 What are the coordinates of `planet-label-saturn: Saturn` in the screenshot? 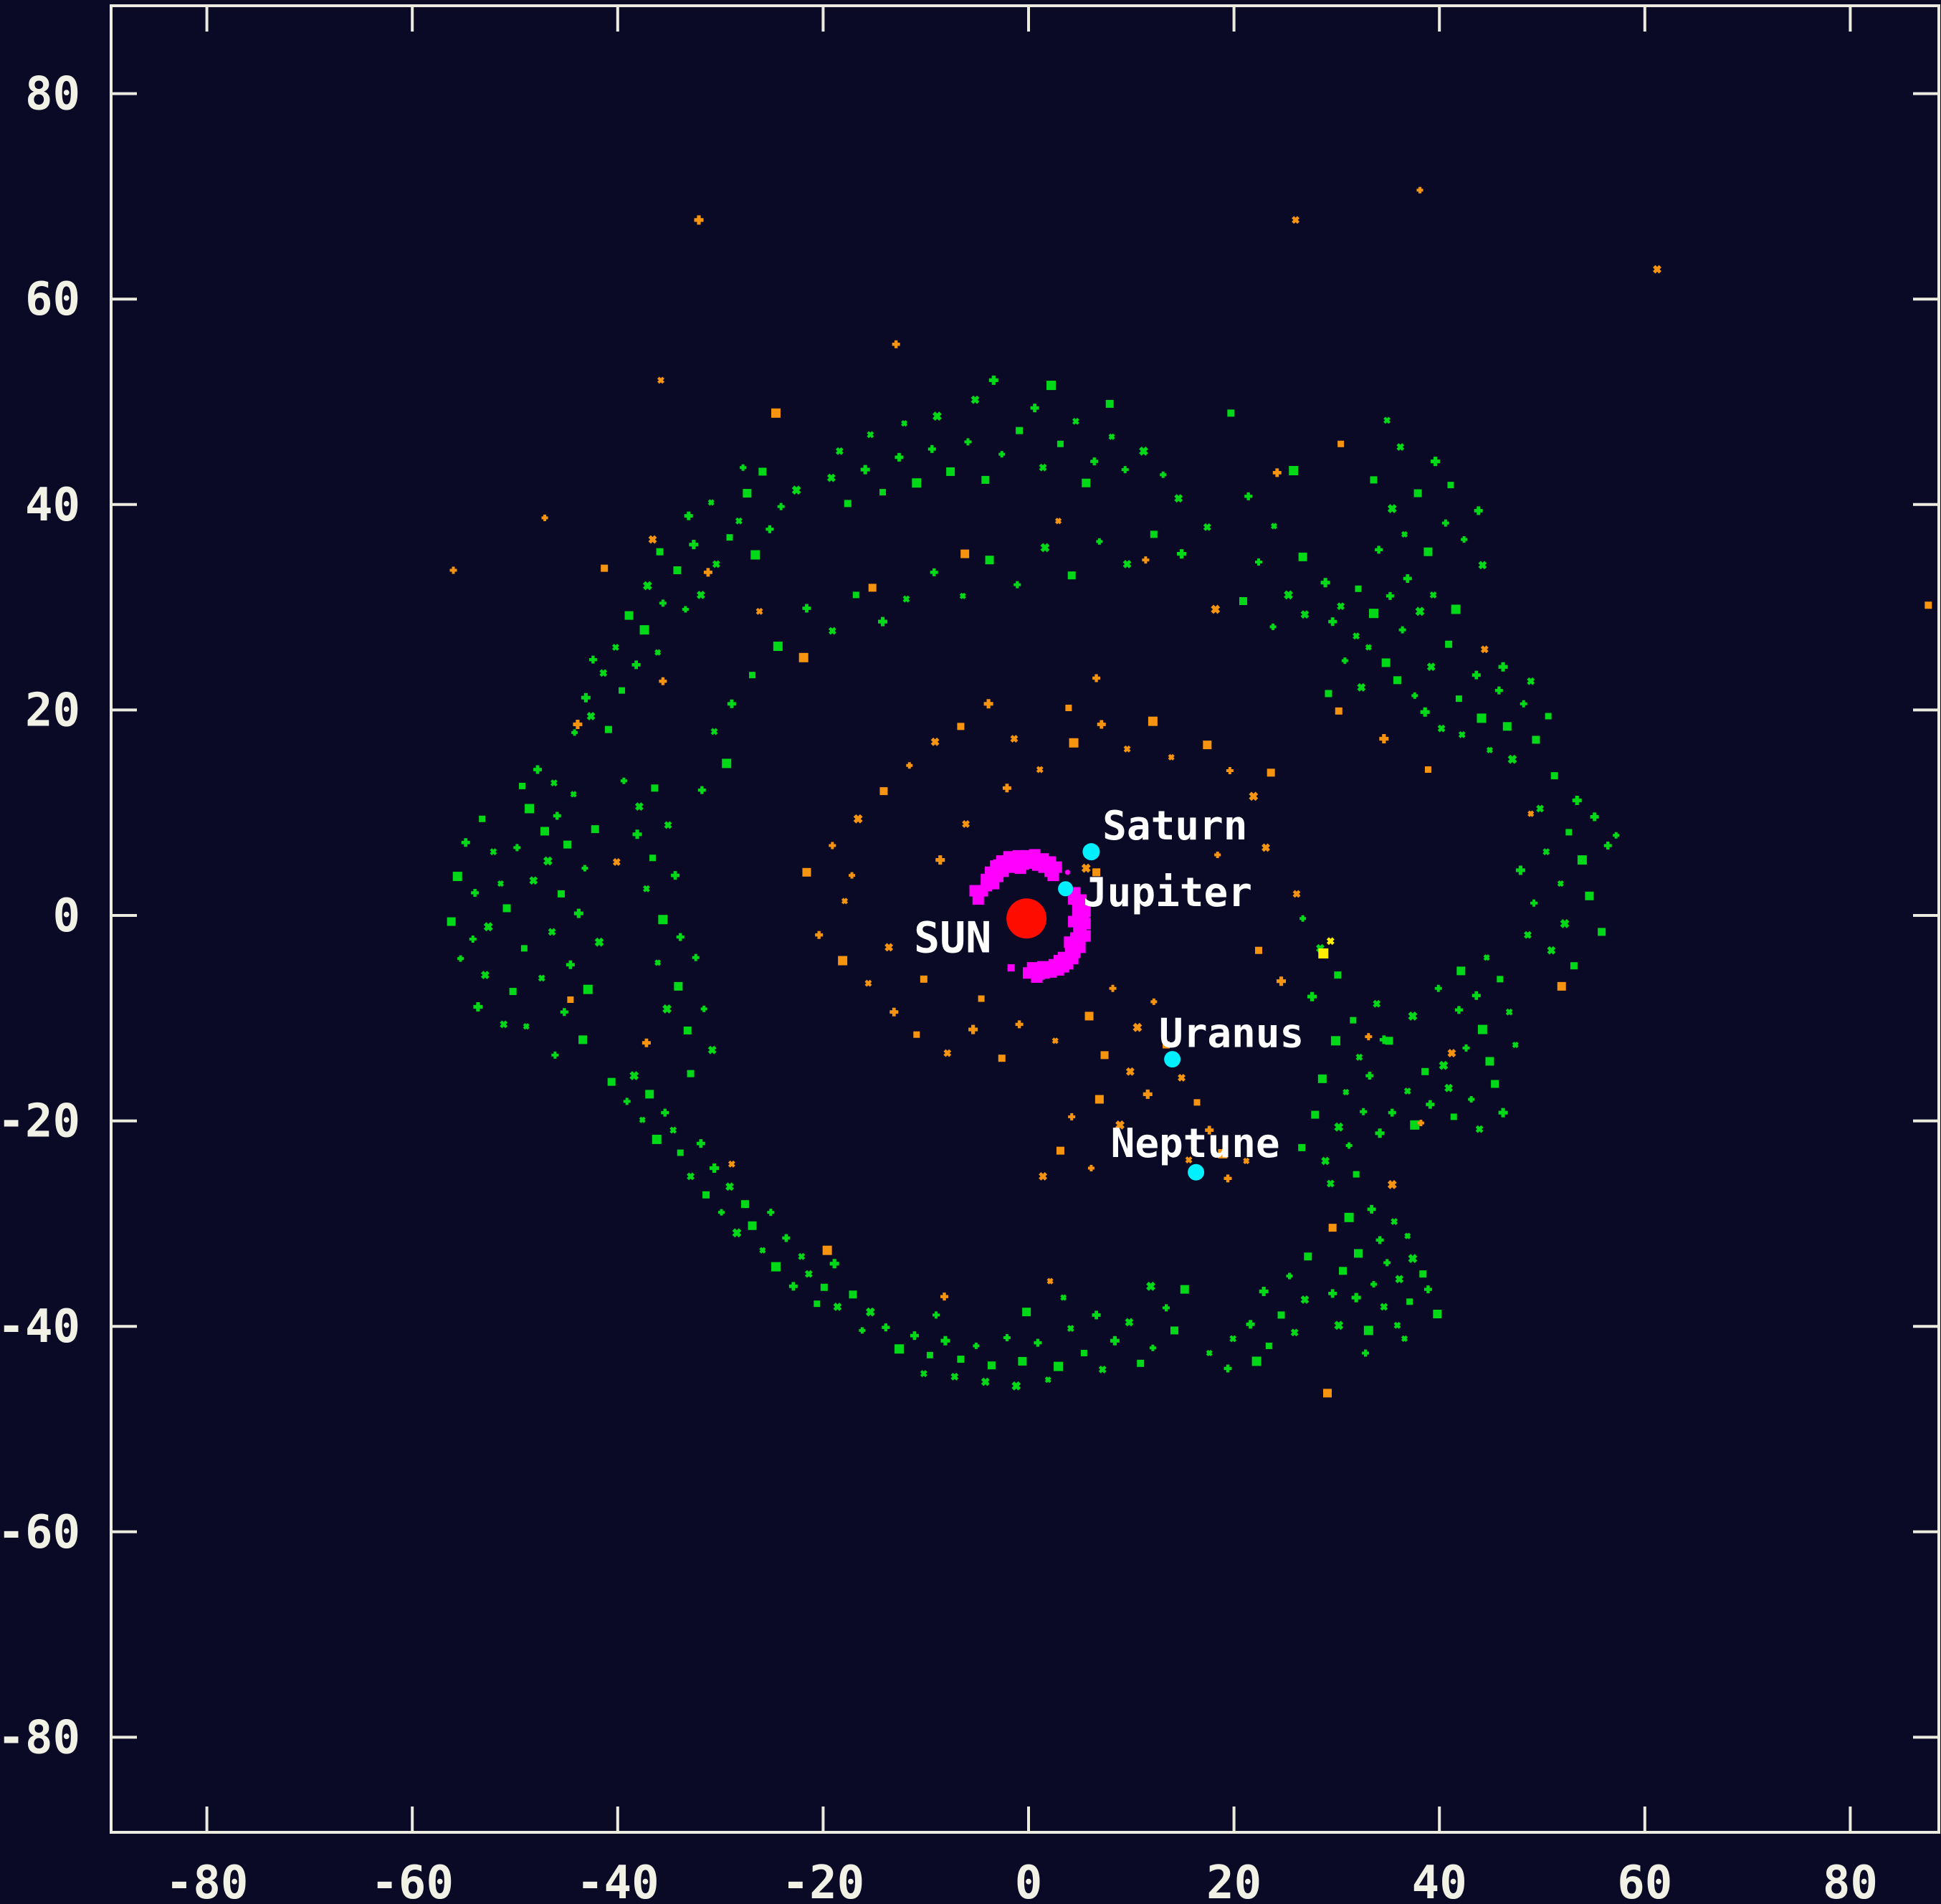 It's located at (1174, 826).